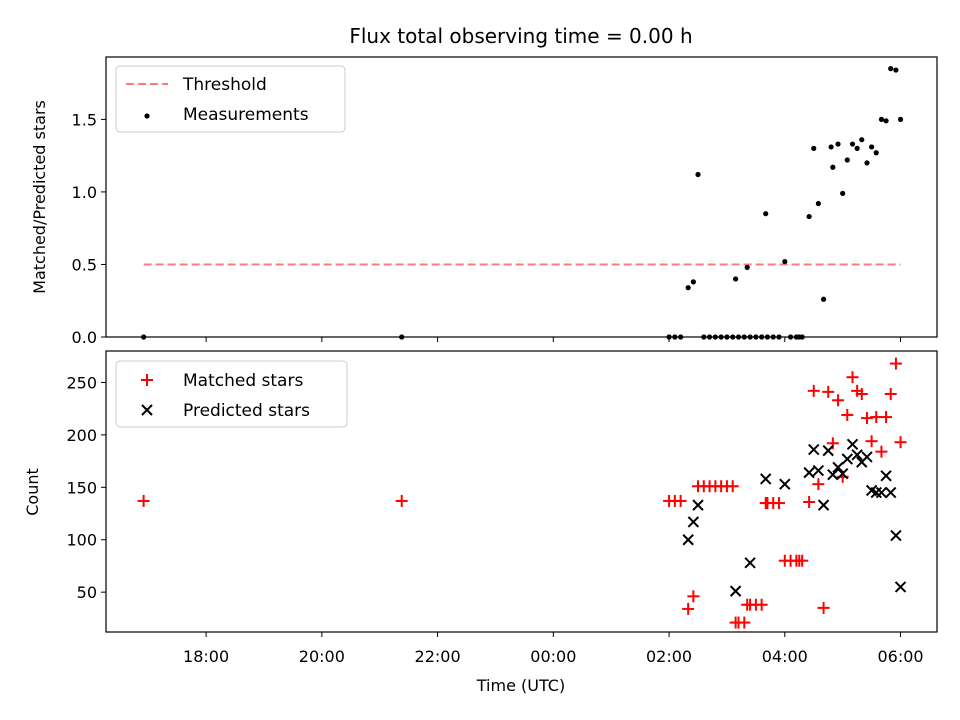  I want to click on bottom-y-tick-label: 150, so click(81, 487).